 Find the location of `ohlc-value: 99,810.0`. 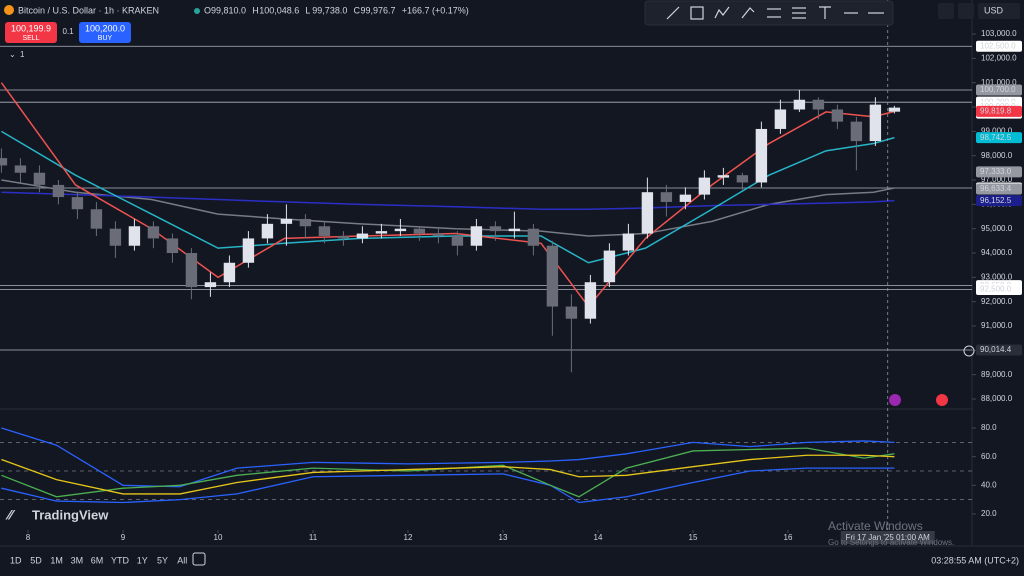

ohlc-value: 99,810.0 is located at coordinates (228, 10).